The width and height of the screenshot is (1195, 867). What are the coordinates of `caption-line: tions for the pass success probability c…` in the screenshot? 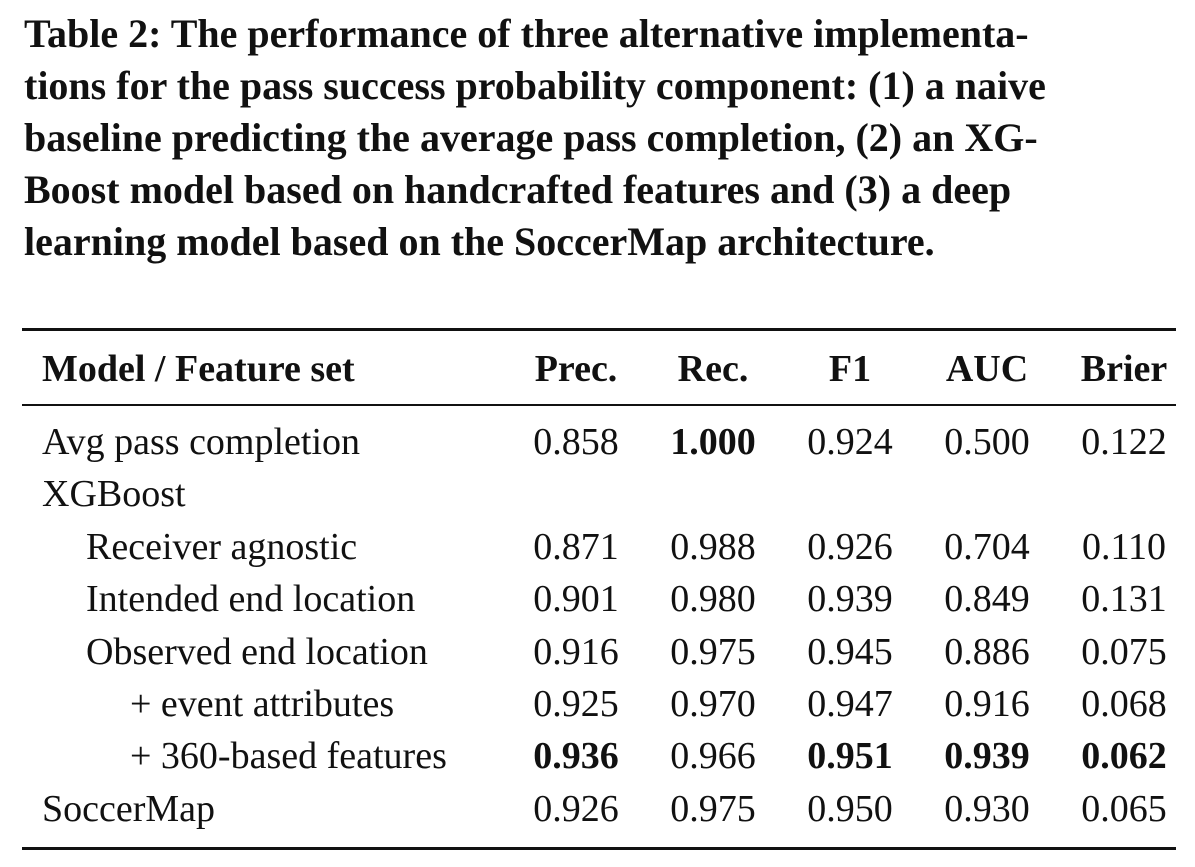 It's located at (535, 85).